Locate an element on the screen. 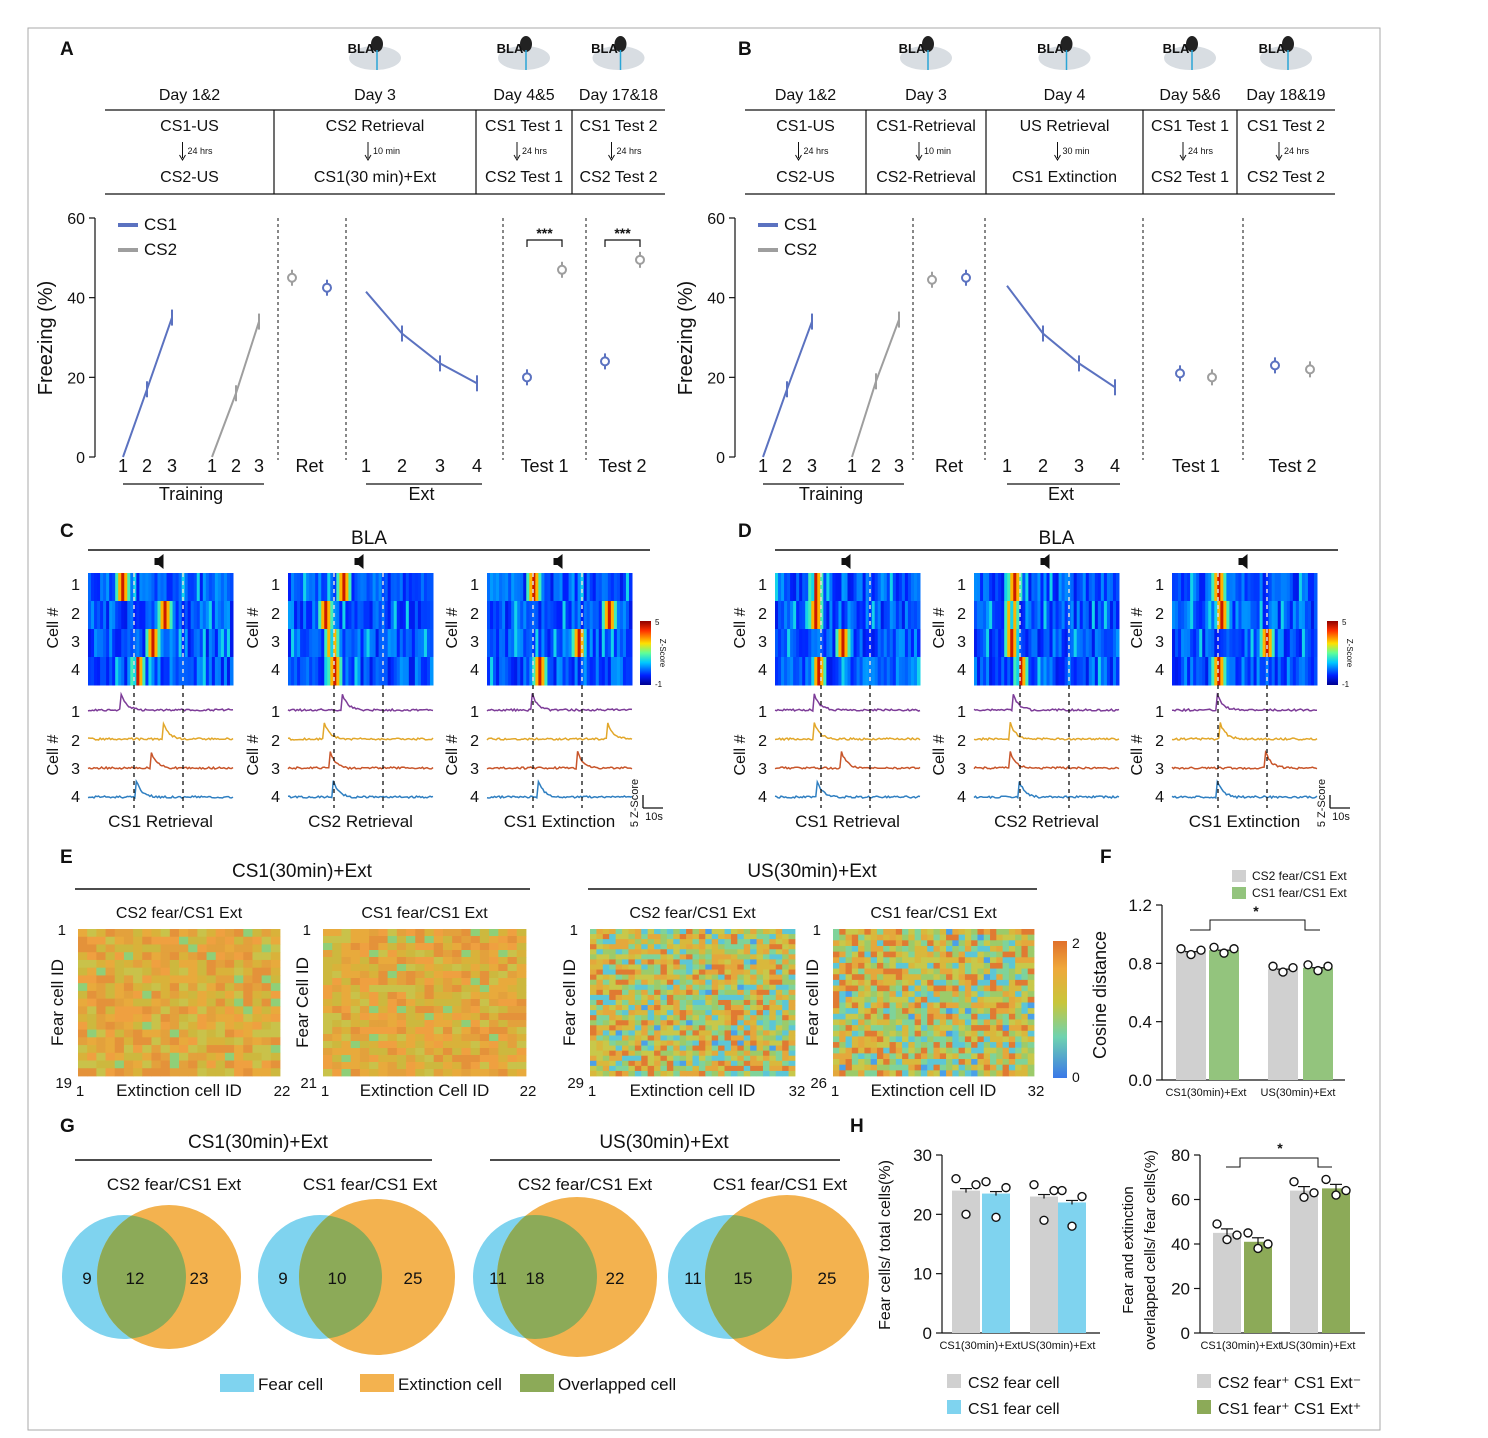 This screenshot has width=1488, height=1438. zscore-colorbar is located at coordinates (1332, 653).